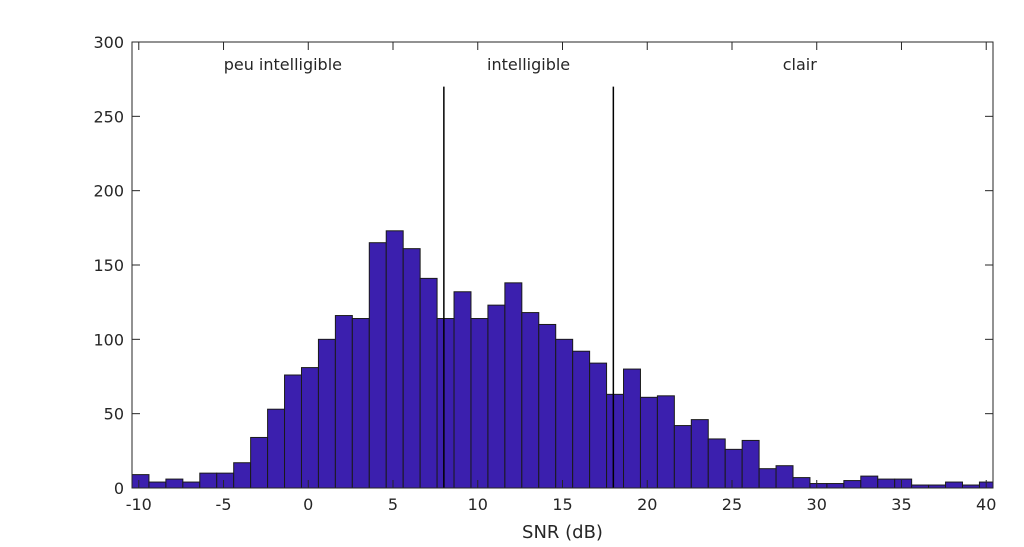 This screenshot has height=547, width=1024. What do you see at coordinates (800, 64) in the screenshot?
I see `region-label: clair` at bounding box center [800, 64].